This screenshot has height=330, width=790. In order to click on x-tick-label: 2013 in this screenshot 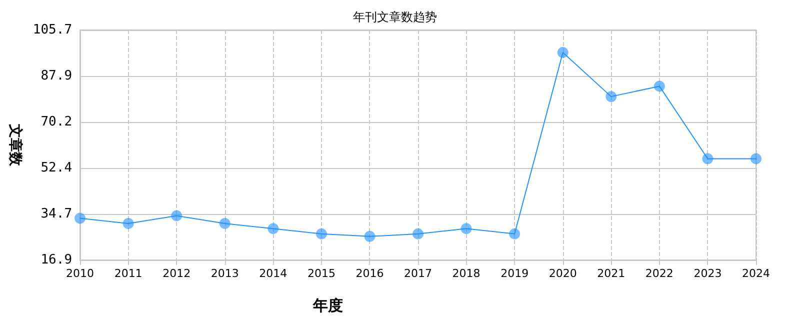, I will do `click(224, 273)`.